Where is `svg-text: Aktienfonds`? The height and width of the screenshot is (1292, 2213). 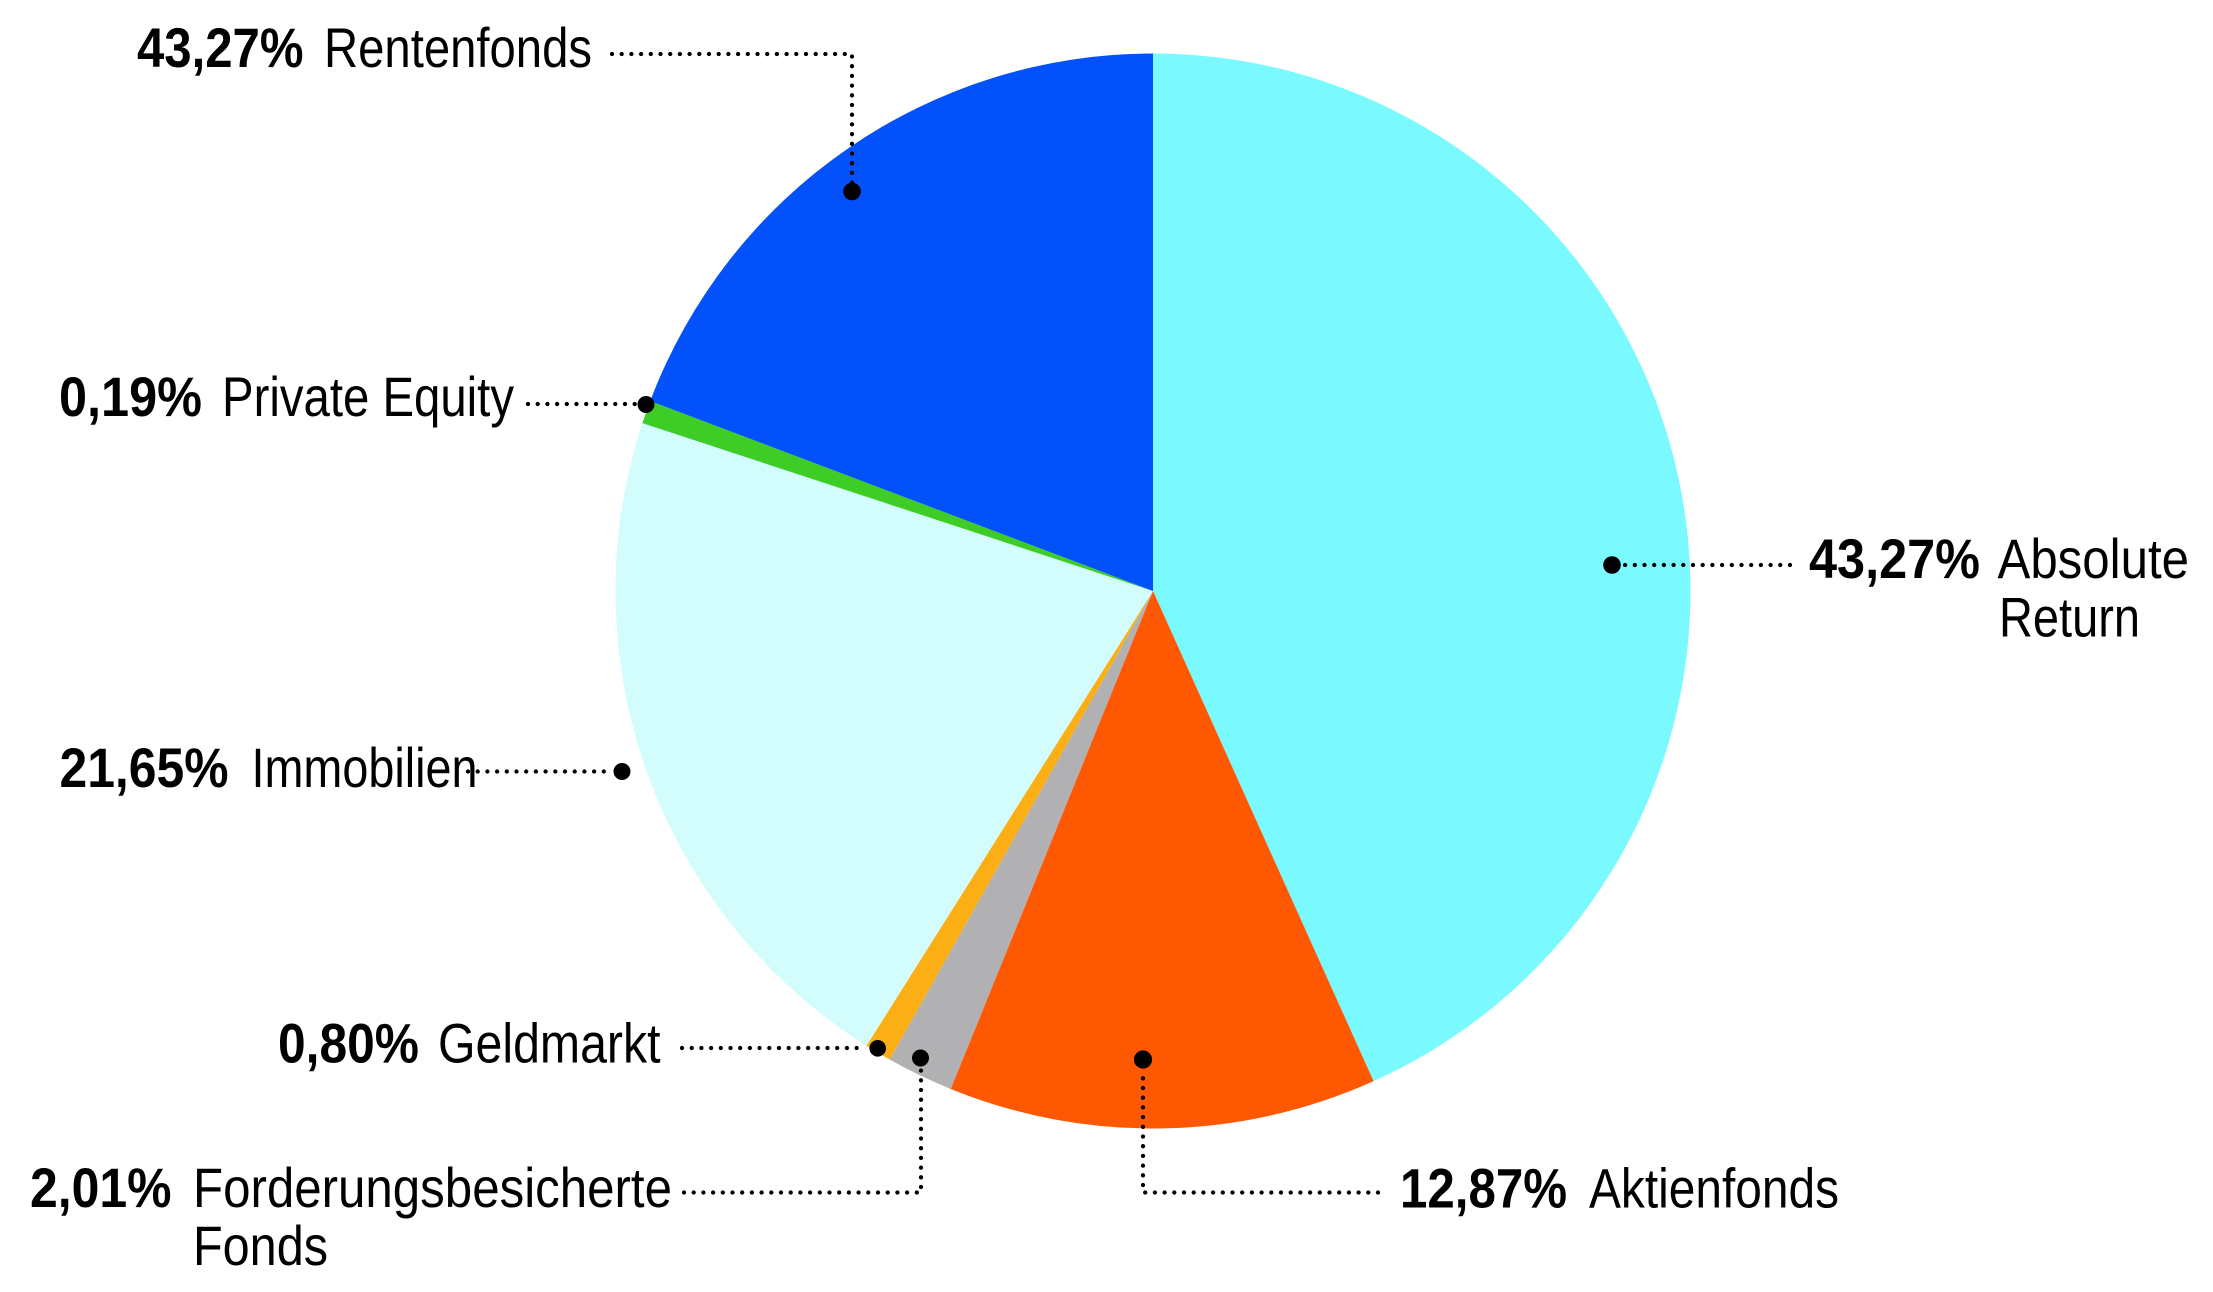
svg-text: Aktienfonds is located at coordinates (1714, 1188).